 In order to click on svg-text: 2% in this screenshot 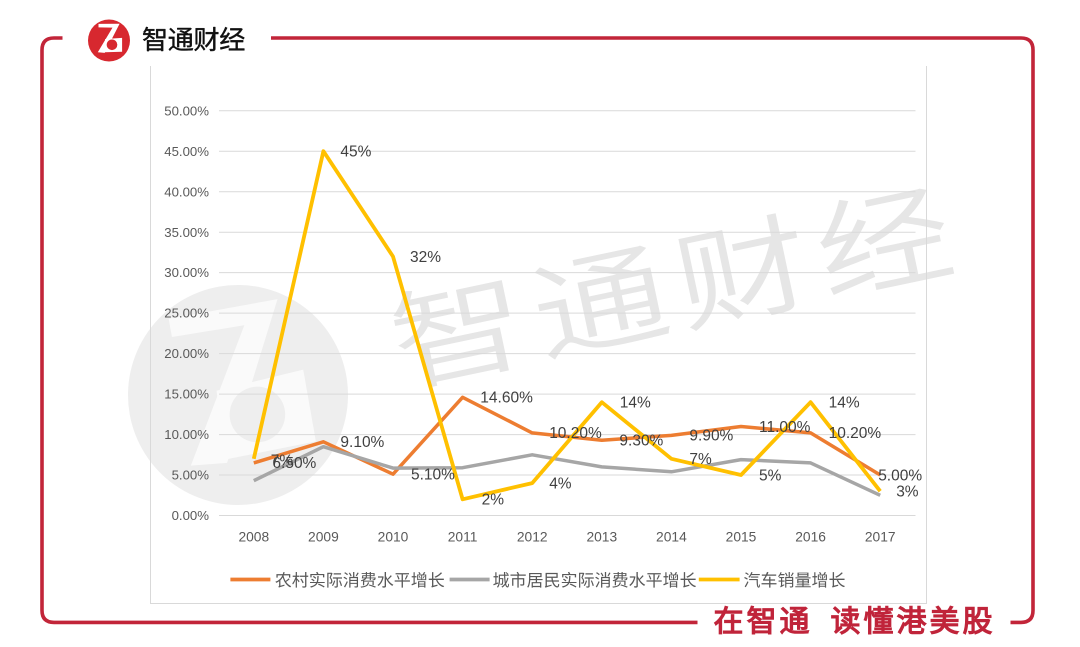, I will do `click(493, 500)`.